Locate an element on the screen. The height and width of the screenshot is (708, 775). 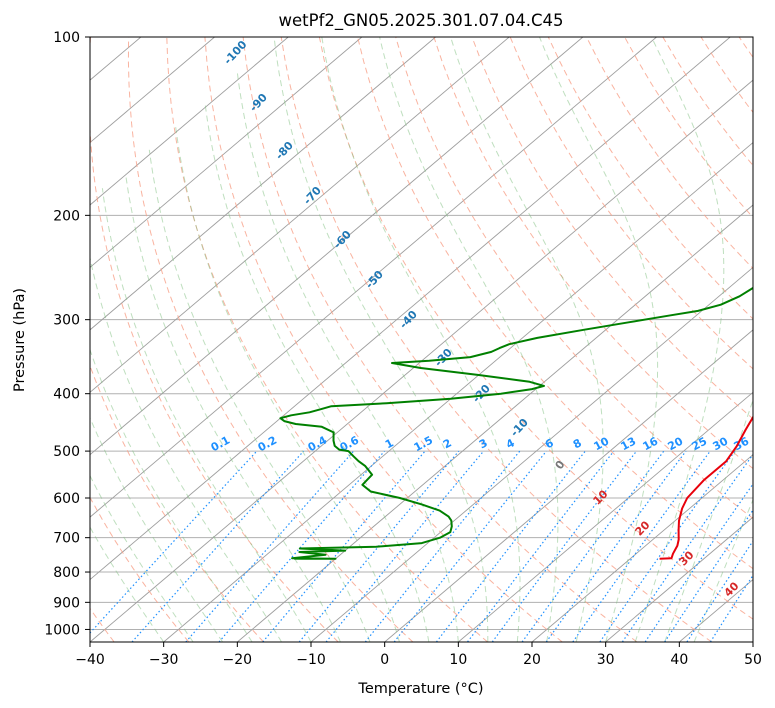
x-tick-label: 50 is located at coordinates (753, 660).